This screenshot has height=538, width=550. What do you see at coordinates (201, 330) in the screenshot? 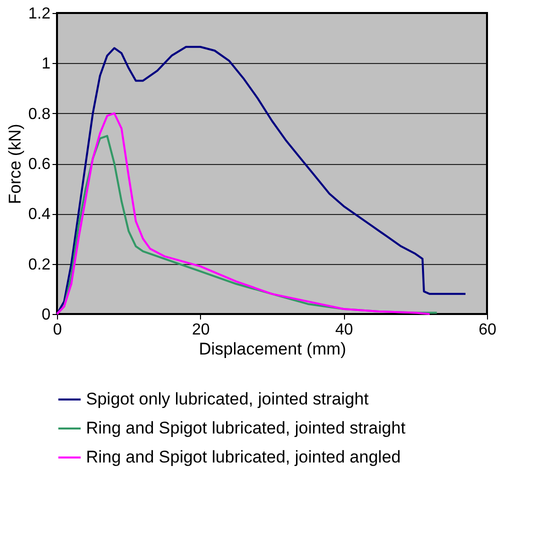
I see `x-tick-label: 20` at bounding box center [201, 330].